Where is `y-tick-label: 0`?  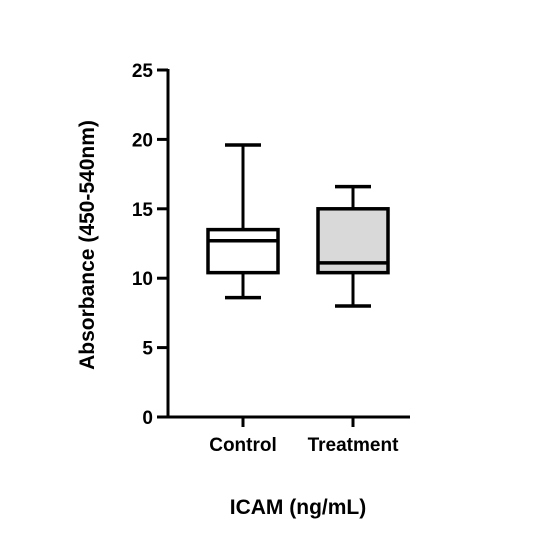 y-tick-label: 0 is located at coordinates (147, 418).